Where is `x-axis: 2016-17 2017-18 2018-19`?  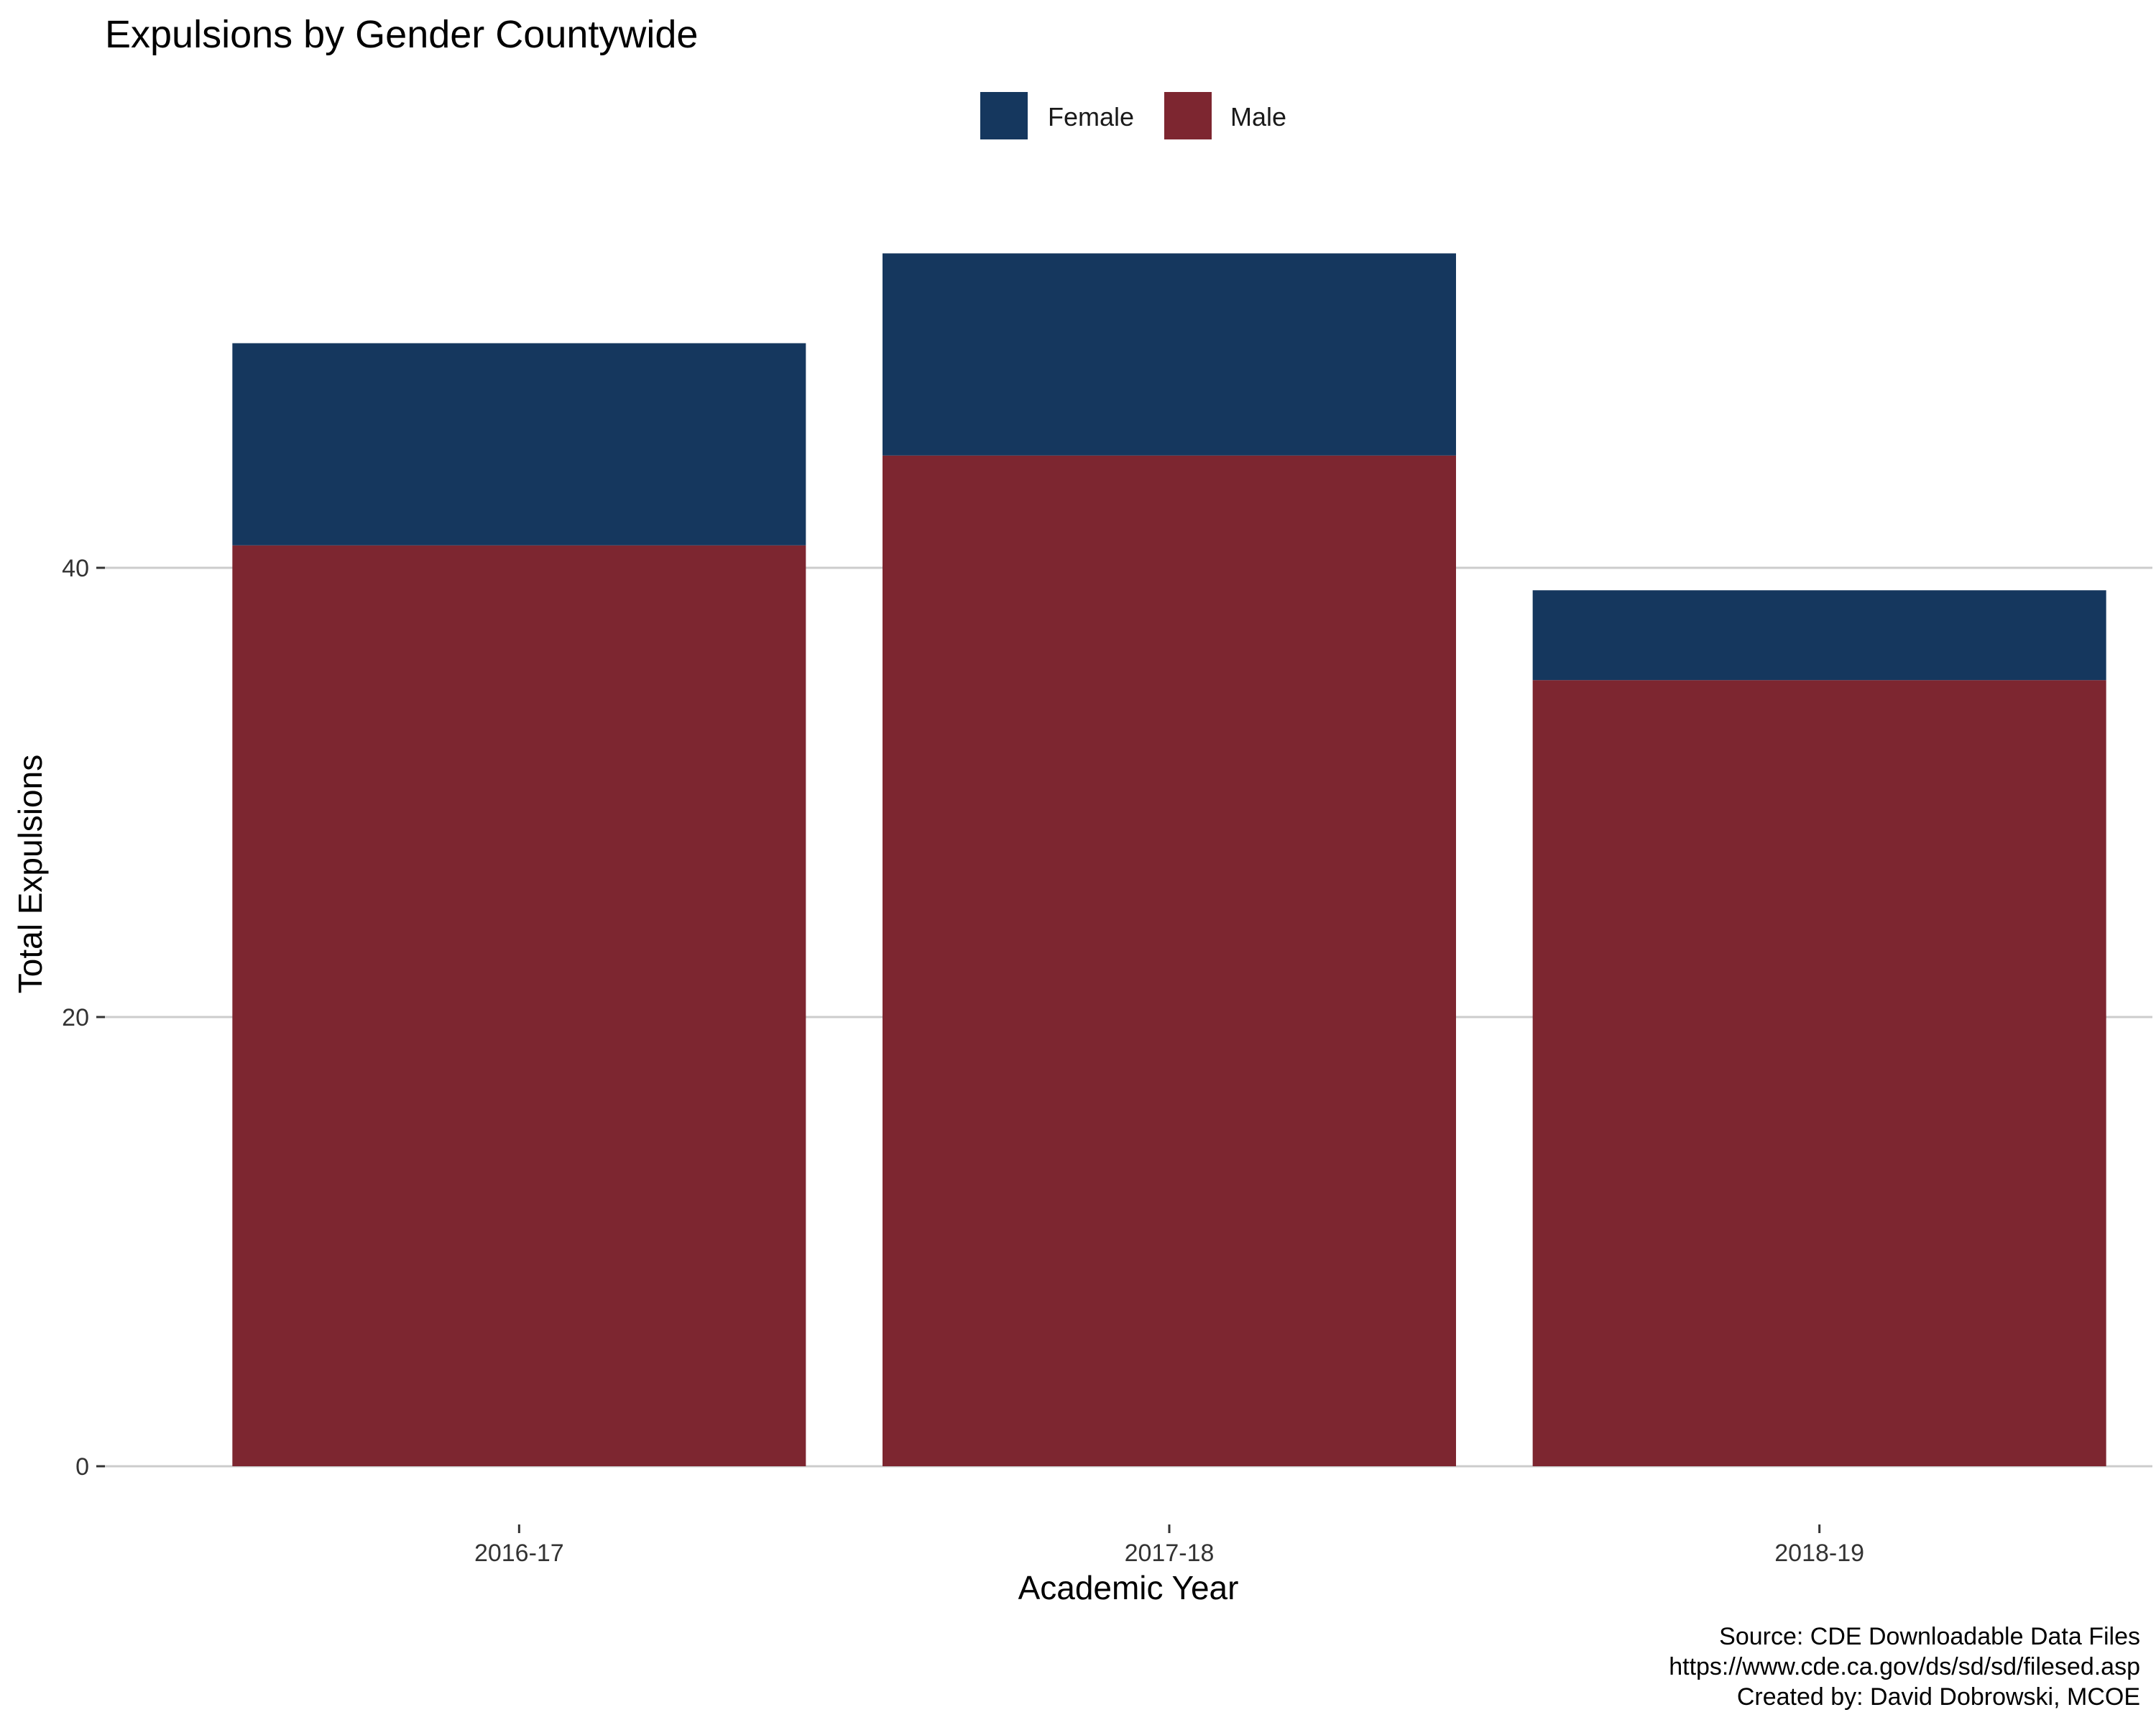
x-axis: 2016-17 2017-18 2018-19 is located at coordinates (1169, 1545).